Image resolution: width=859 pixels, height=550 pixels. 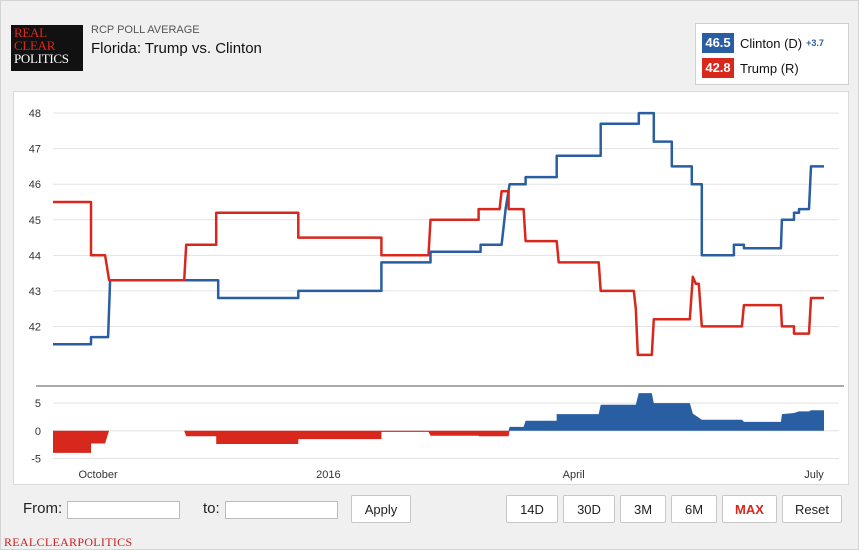 I want to click on from-date-input, so click(x=123, y=510).